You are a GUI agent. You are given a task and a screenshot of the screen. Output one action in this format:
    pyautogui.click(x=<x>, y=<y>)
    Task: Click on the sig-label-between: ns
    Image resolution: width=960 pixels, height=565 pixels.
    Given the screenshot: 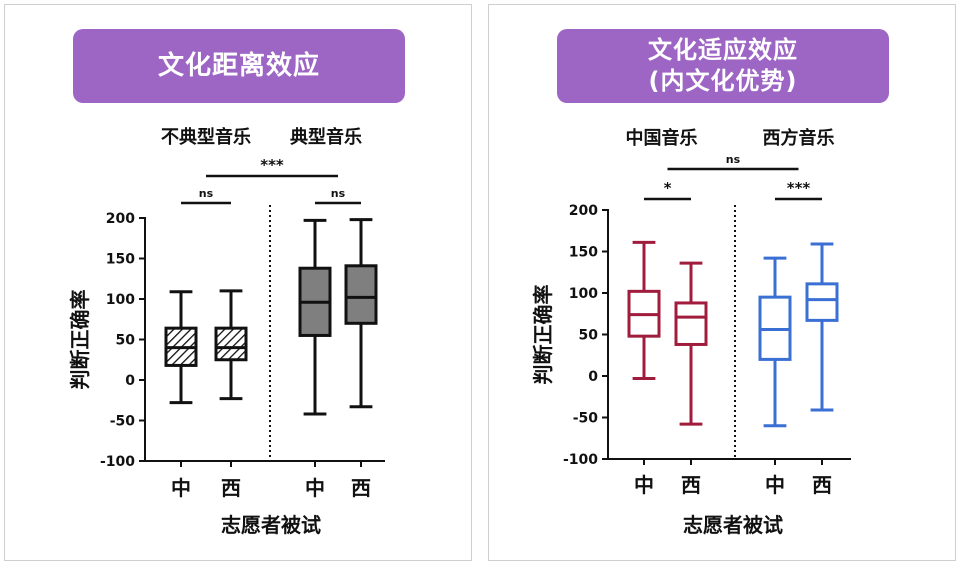 What is the action you would take?
    pyautogui.click(x=733, y=159)
    